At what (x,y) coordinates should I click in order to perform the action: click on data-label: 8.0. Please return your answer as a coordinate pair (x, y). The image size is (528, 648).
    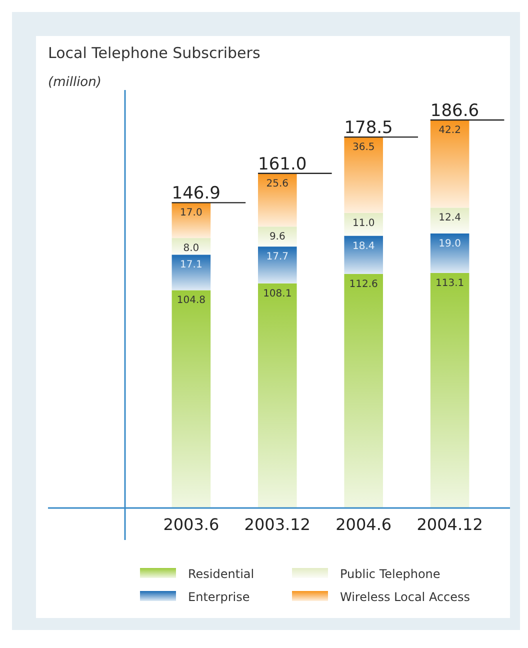
    Looking at the image, I should click on (191, 248).